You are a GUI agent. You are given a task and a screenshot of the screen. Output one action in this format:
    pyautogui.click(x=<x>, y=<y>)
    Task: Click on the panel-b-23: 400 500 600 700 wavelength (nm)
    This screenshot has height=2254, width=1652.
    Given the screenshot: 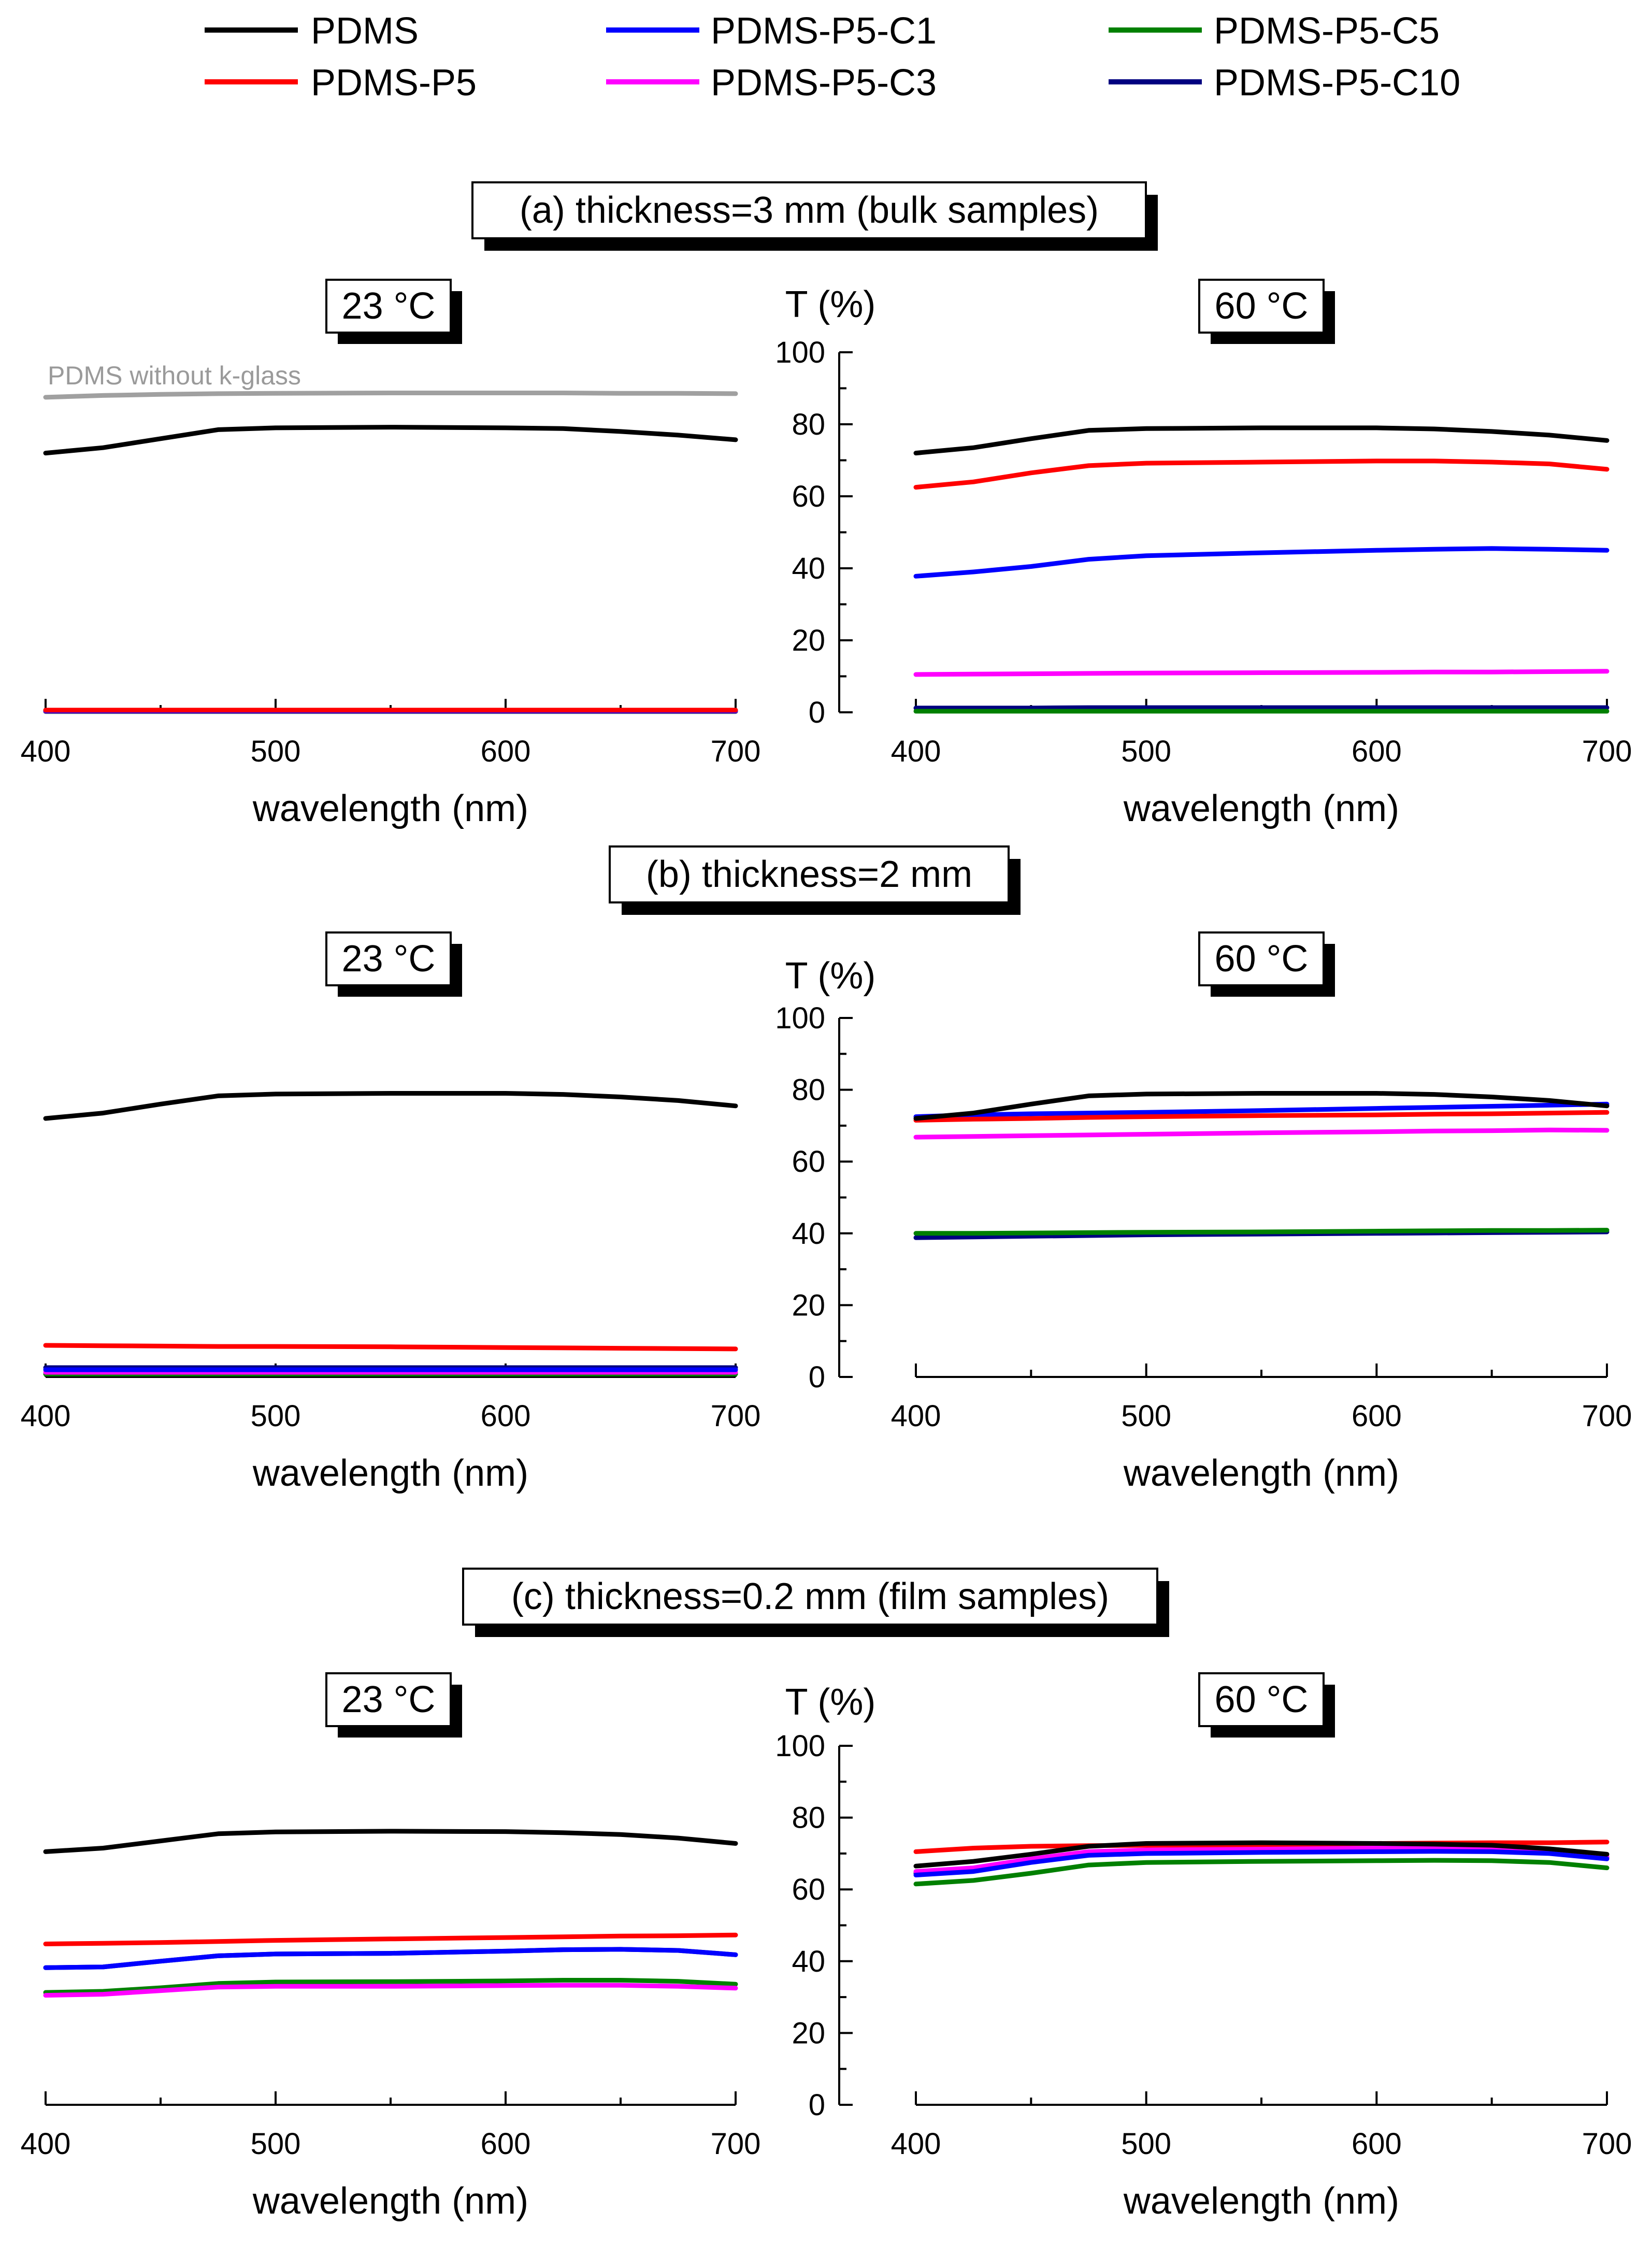 What is the action you would take?
    pyautogui.click(x=391, y=1292)
    